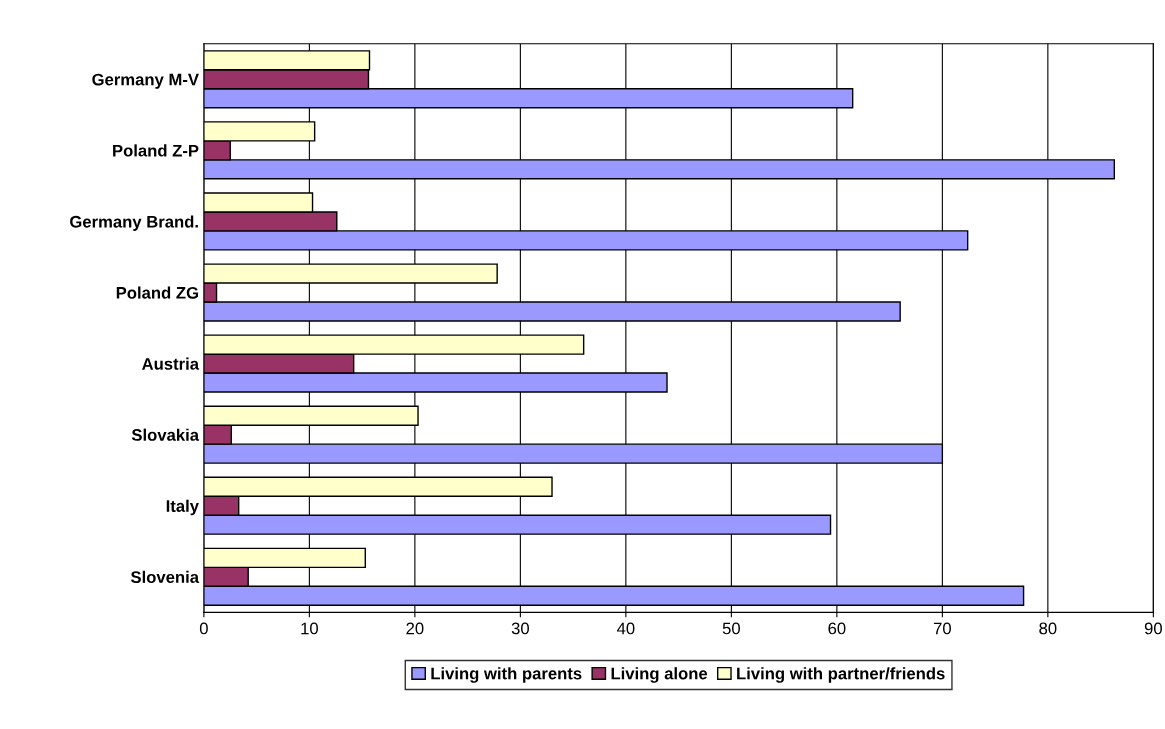 The image size is (1165, 729). Describe the element at coordinates (134, 223) in the screenshot. I see `y-tick-label: Germany Brand.` at that location.